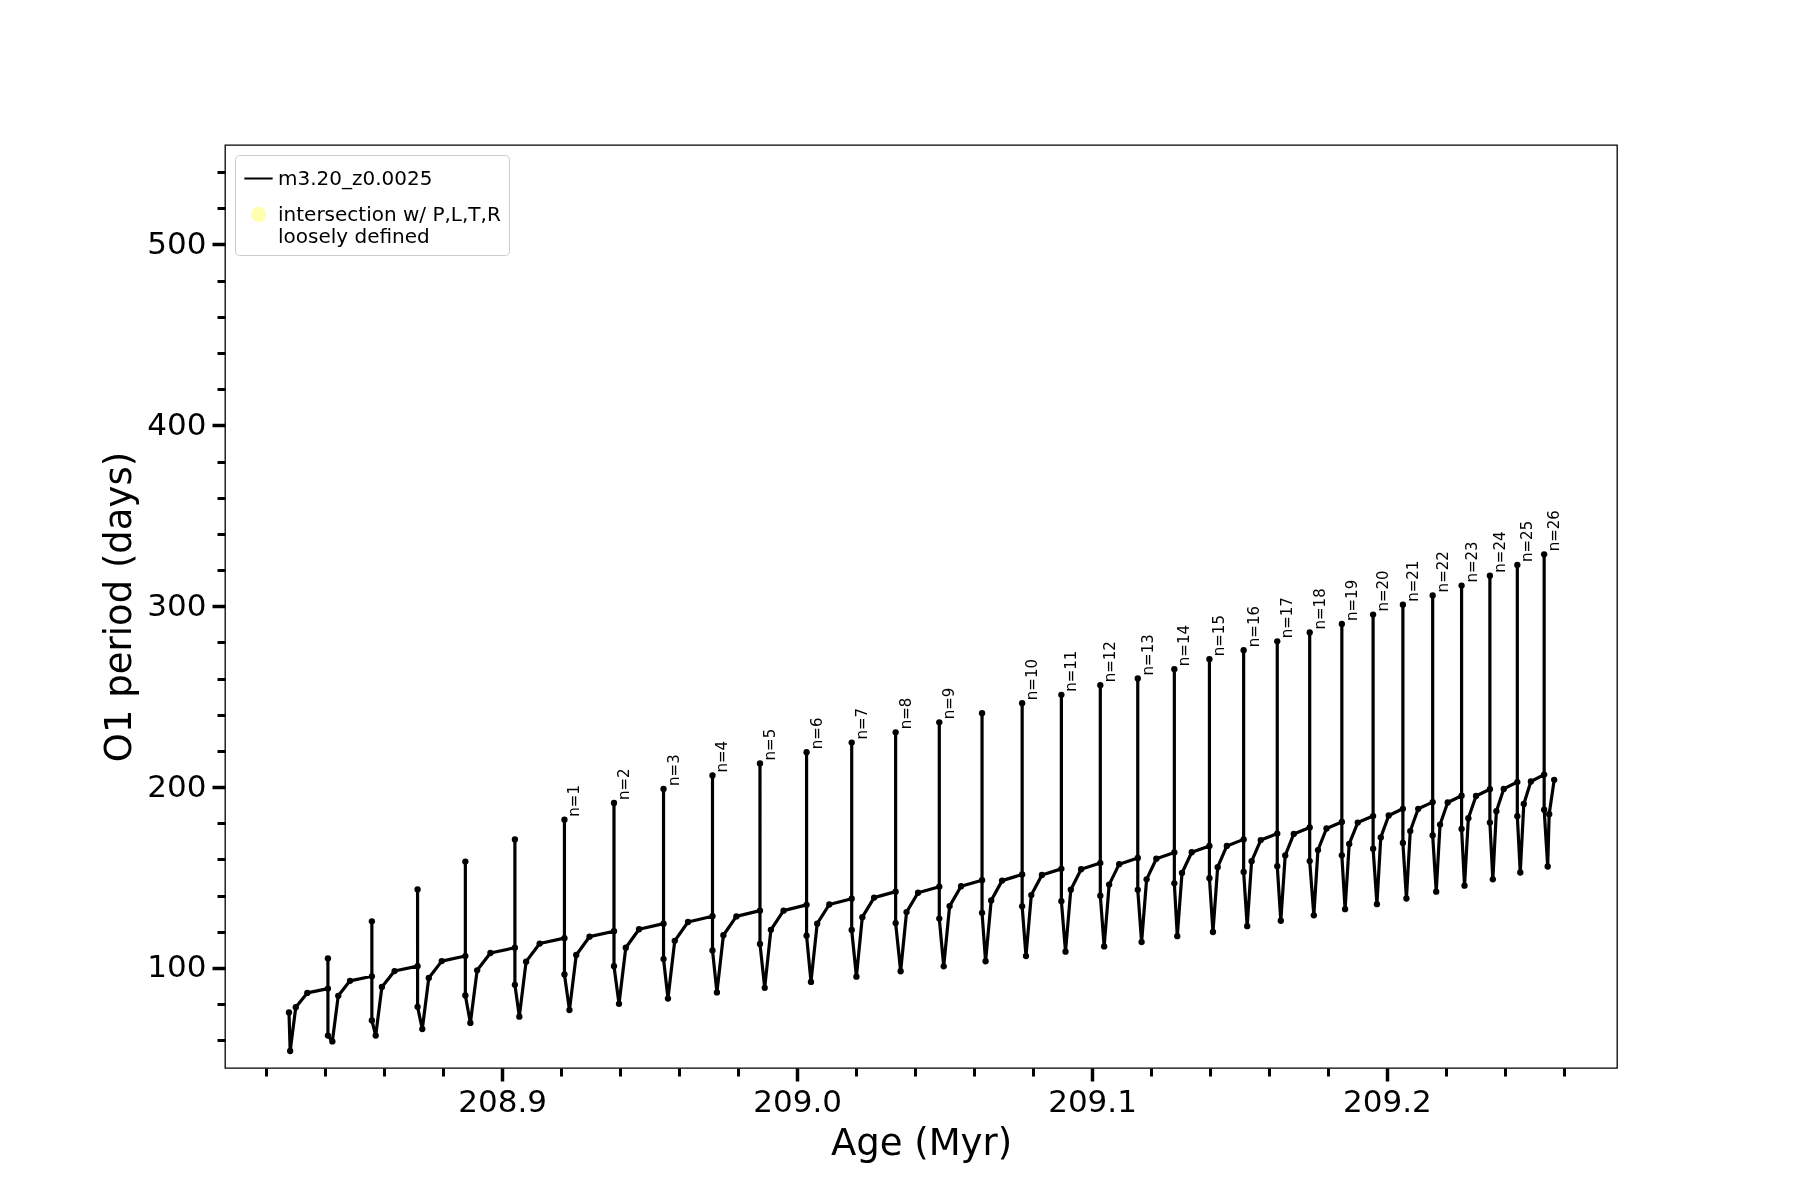 The height and width of the screenshot is (1200, 1800). Describe the element at coordinates (798, 1100) in the screenshot. I see `x-tick-label: 209.0` at that location.